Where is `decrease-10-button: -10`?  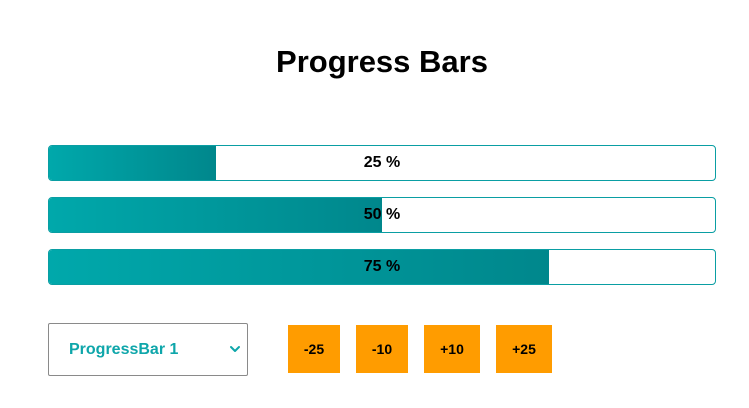
decrease-10-button: -10 is located at coordinates (382, 349).